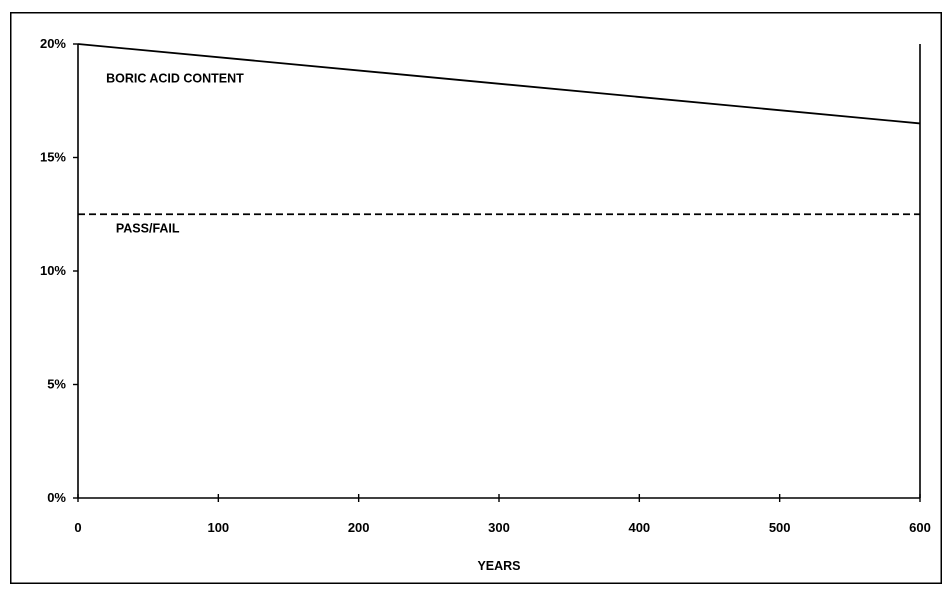 Image resolution: width=946 pixels, height=589 pixels. I want to click on y-tick-label: 15%, so click(53, 157).